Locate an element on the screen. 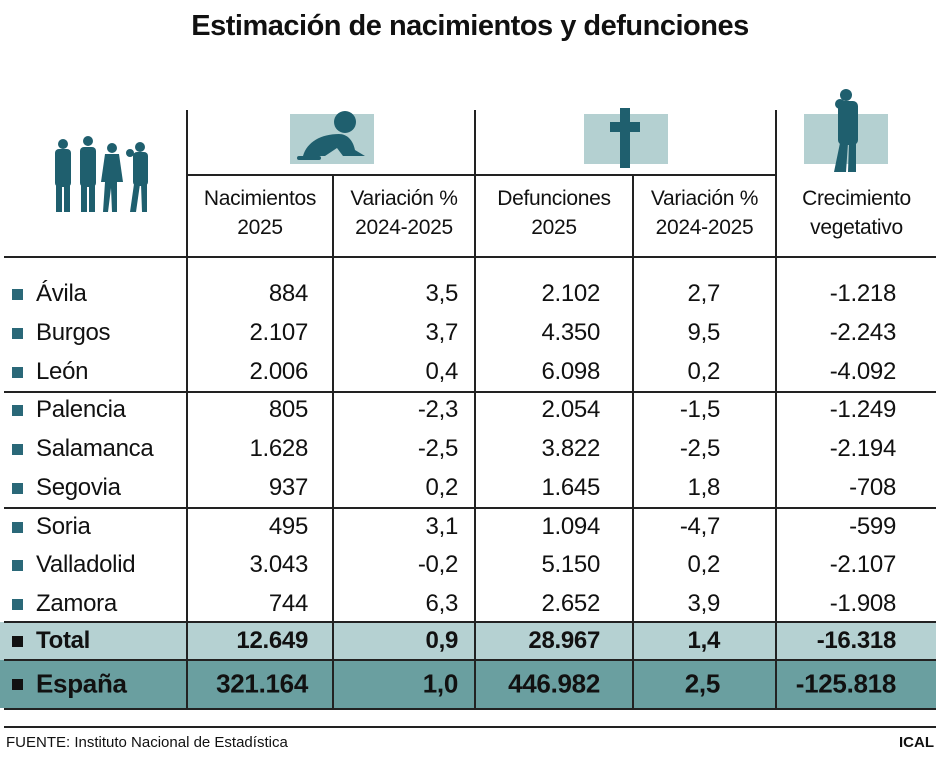 This screenshot has height=757, width=940. cell-value: 805 is located at coordinates (288, 410).